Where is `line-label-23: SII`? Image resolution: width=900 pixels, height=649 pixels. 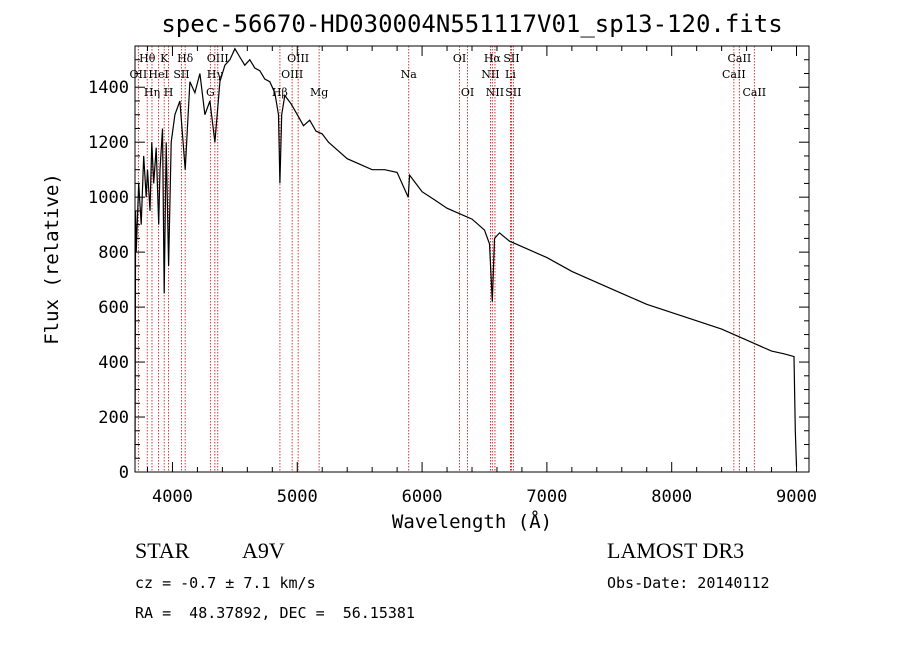 line-label-23: SII is located at coordinates (513, 92).